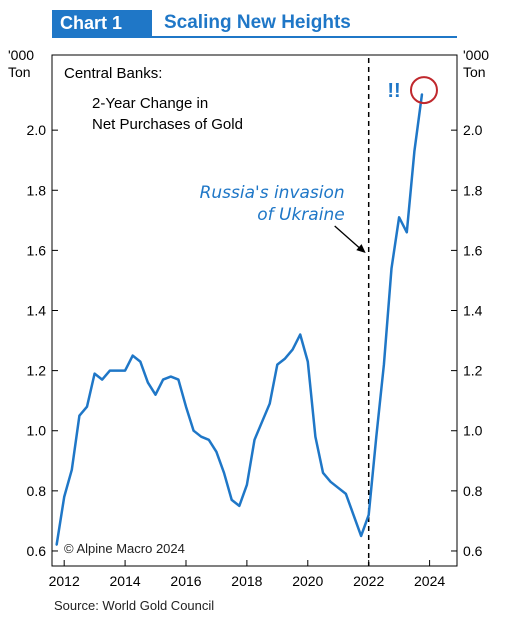 This screenshot has width=513, height=628. I want to click on x-tick-label: 2016, so click(185, 581).